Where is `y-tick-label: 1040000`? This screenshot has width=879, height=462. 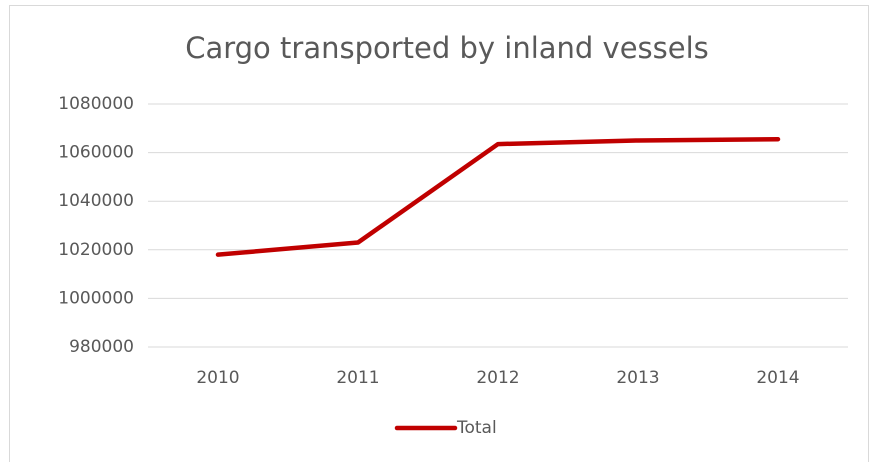 y-tick-label: 1040000 is located at coordinates (96, 201).